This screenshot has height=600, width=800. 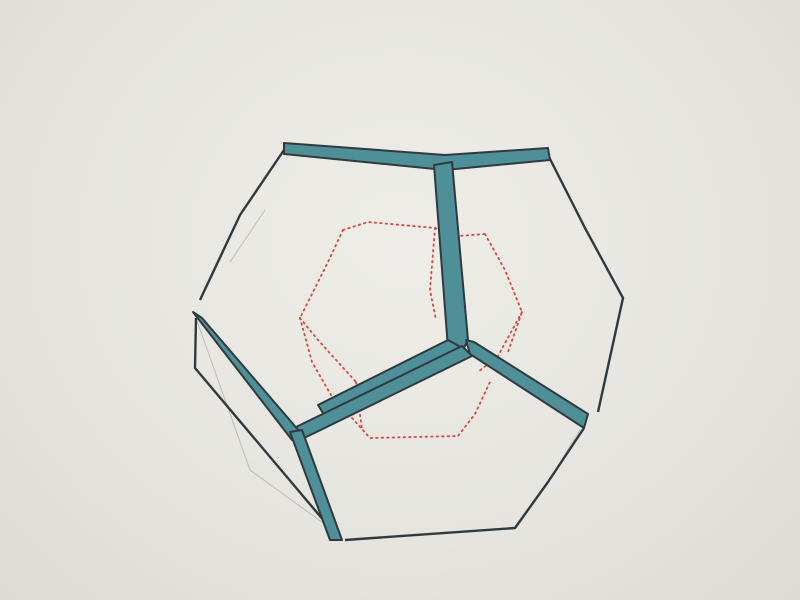 What do you see at coordinates (414, 229) in the screenshot?
I see `hidden-edge-top` at bounding box center [414, 229].